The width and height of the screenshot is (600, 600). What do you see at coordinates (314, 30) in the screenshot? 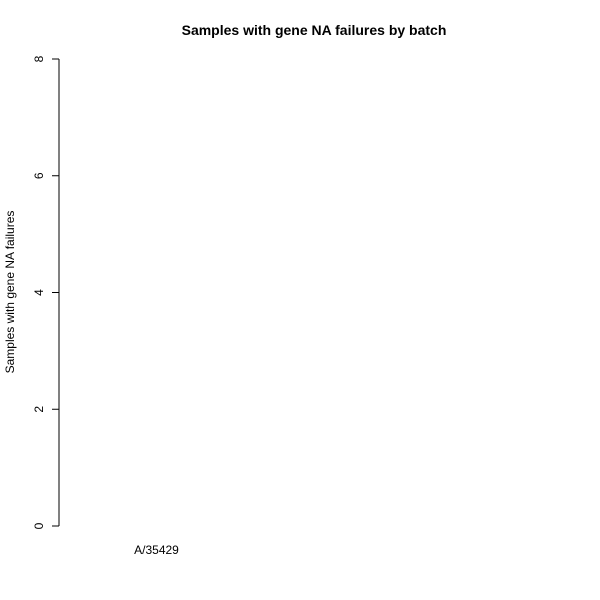
I see `chart-title: Samples with gene NA failures by batch` at bounding box center [314, 30].